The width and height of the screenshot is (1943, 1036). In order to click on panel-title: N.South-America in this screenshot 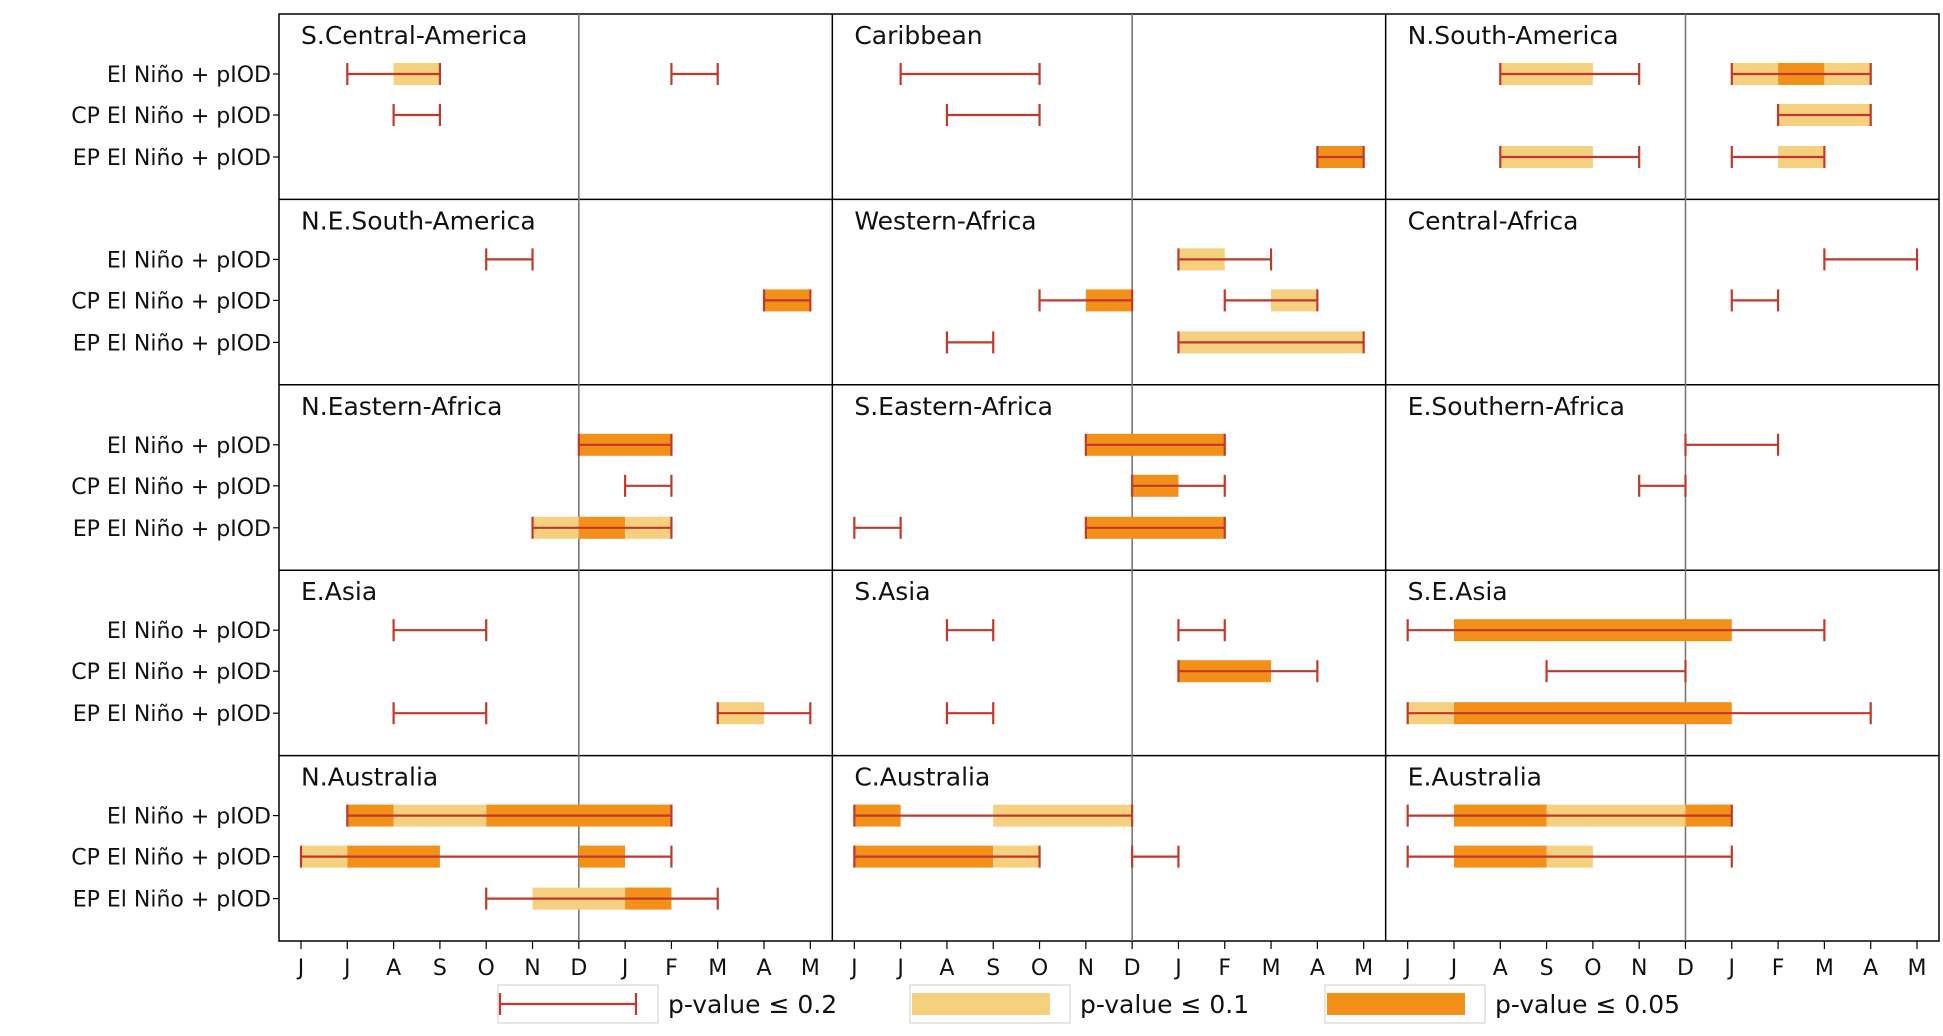, I will do `click(1513, 35)`.